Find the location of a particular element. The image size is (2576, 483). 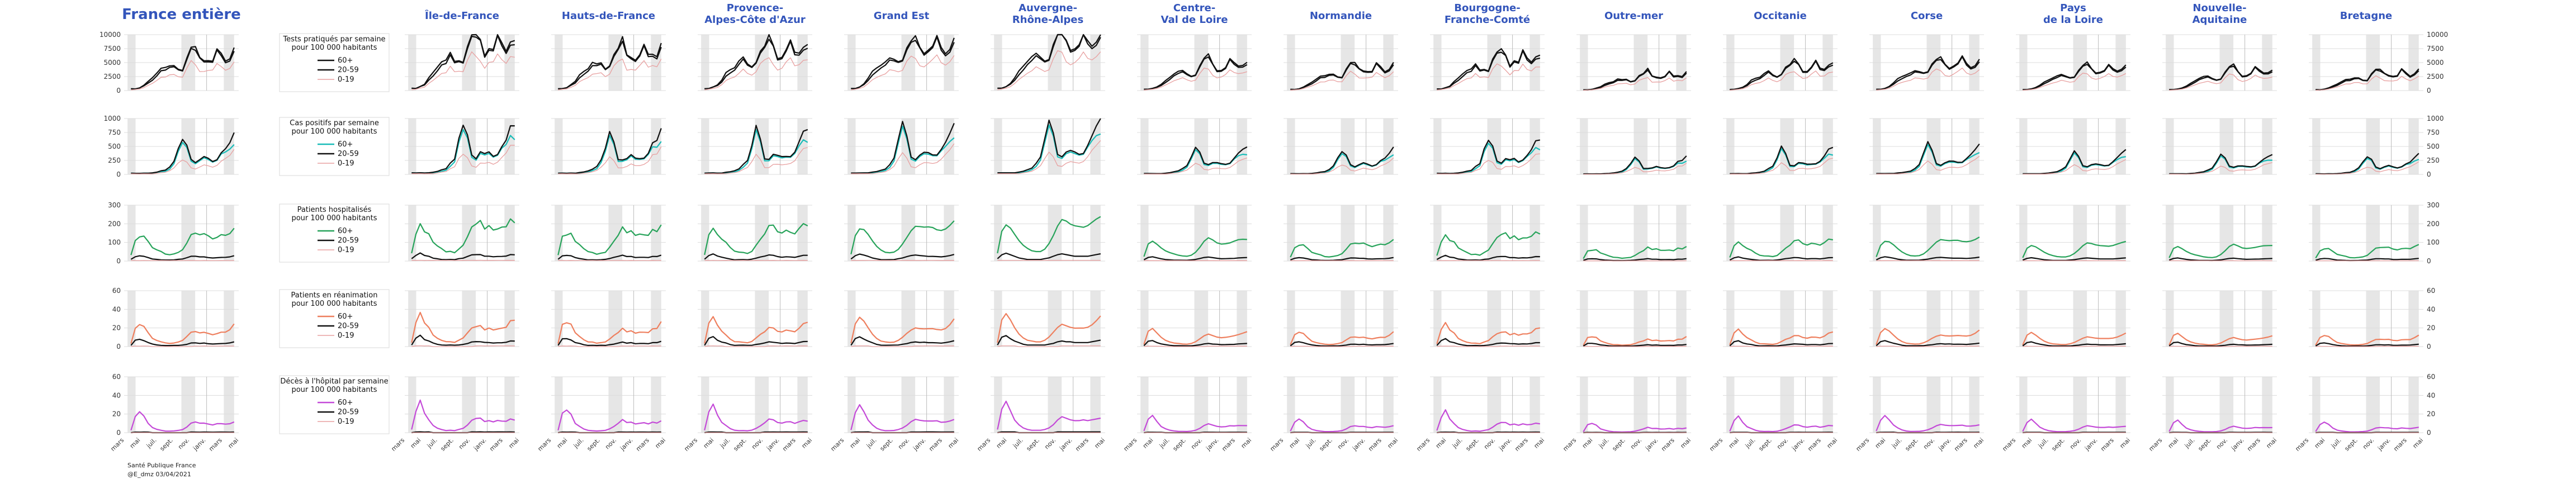

column-title-auvergne-rhone-alpes: Auvergne-Rhône-Alpes is located at coordinates (1047, 14).